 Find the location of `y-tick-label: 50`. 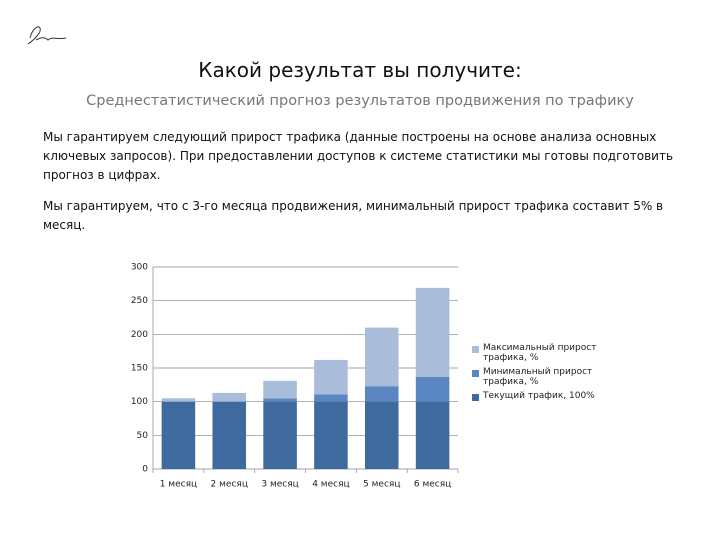

y-tick-label: 50 is located at coordinates (143, 436).